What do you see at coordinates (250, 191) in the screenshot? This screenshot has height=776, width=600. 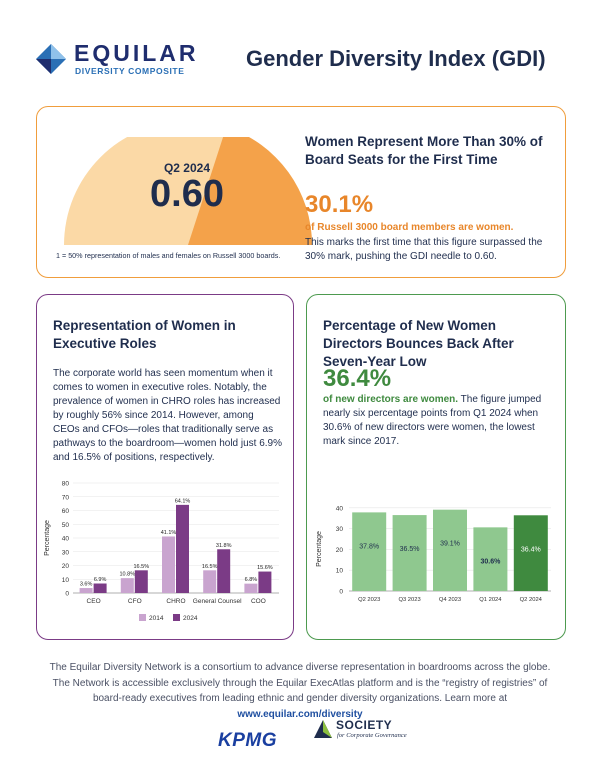 I see `gauge-fill` at bounding box center [250, 191].